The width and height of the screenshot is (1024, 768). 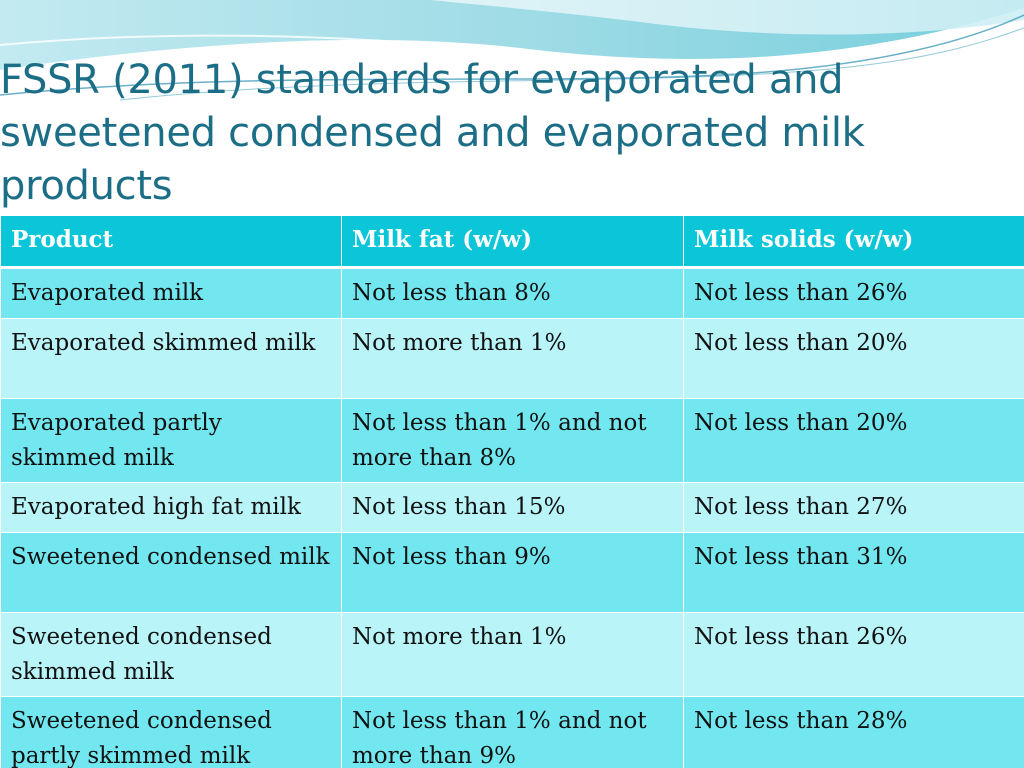 I want to click on milk-fat-cell: Not less than 1% and not more than 9%, so click(x=512, y=732).